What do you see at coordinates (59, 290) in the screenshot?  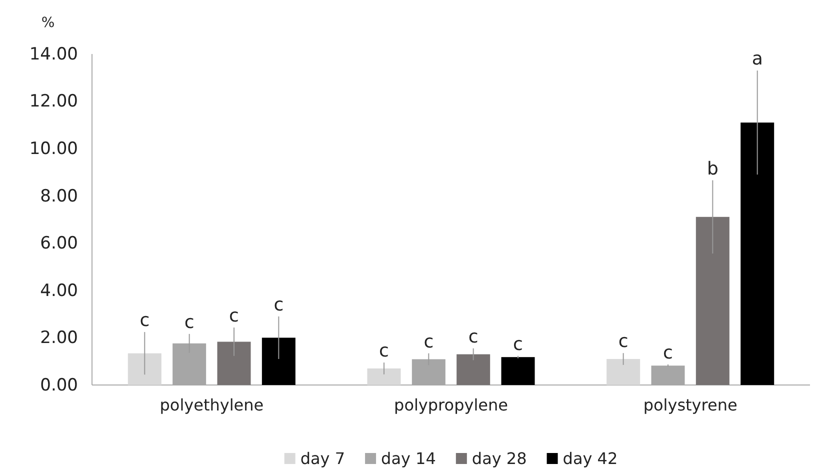 I see `y-tick-label: 4.00` at bounding box center [59, 290].